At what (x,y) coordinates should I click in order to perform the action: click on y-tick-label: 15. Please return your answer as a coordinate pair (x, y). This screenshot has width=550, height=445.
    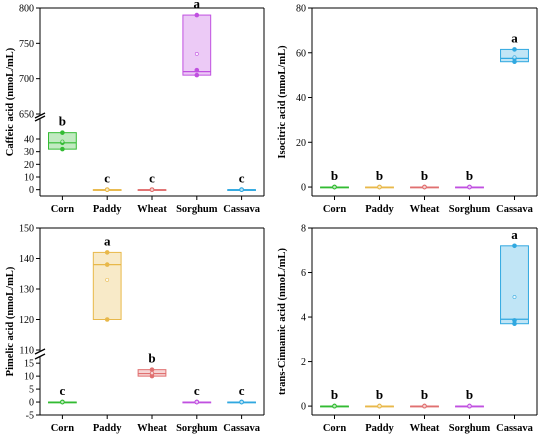
    Looking at the image, I should click on (29, 364).